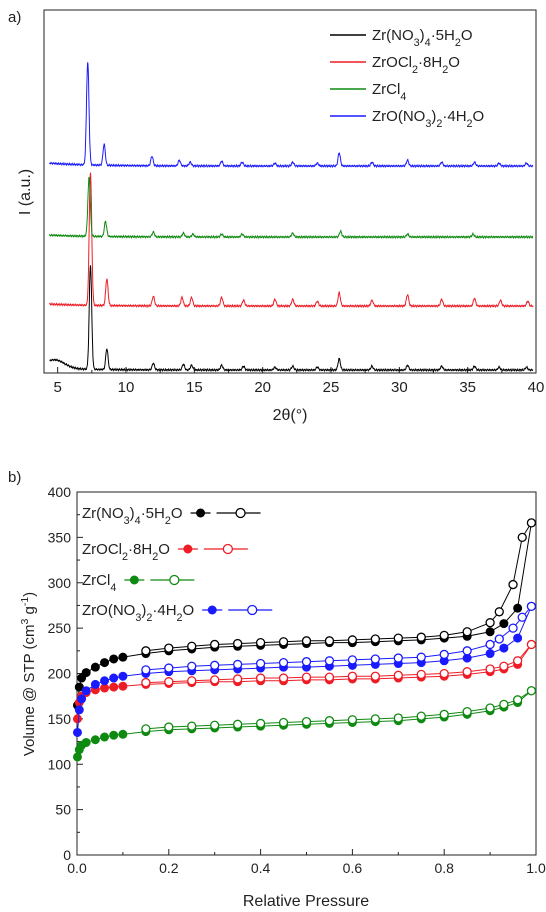 The height and width of the screenshot is (912, 546). I want to click on panel-b-series-group, so click(304, 724).